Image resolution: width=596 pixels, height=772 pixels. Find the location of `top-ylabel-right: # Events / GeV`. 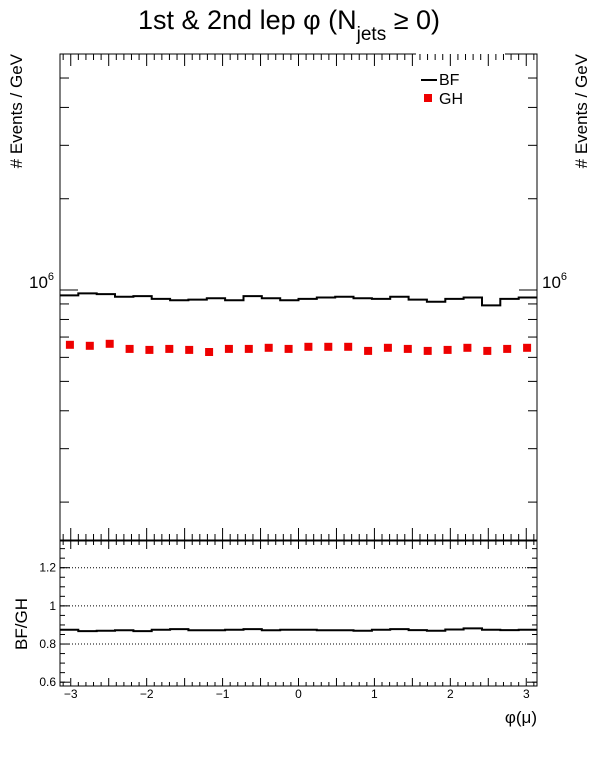

top-ylabel-right: # Events / GeV is located at coordinates (581, 110).